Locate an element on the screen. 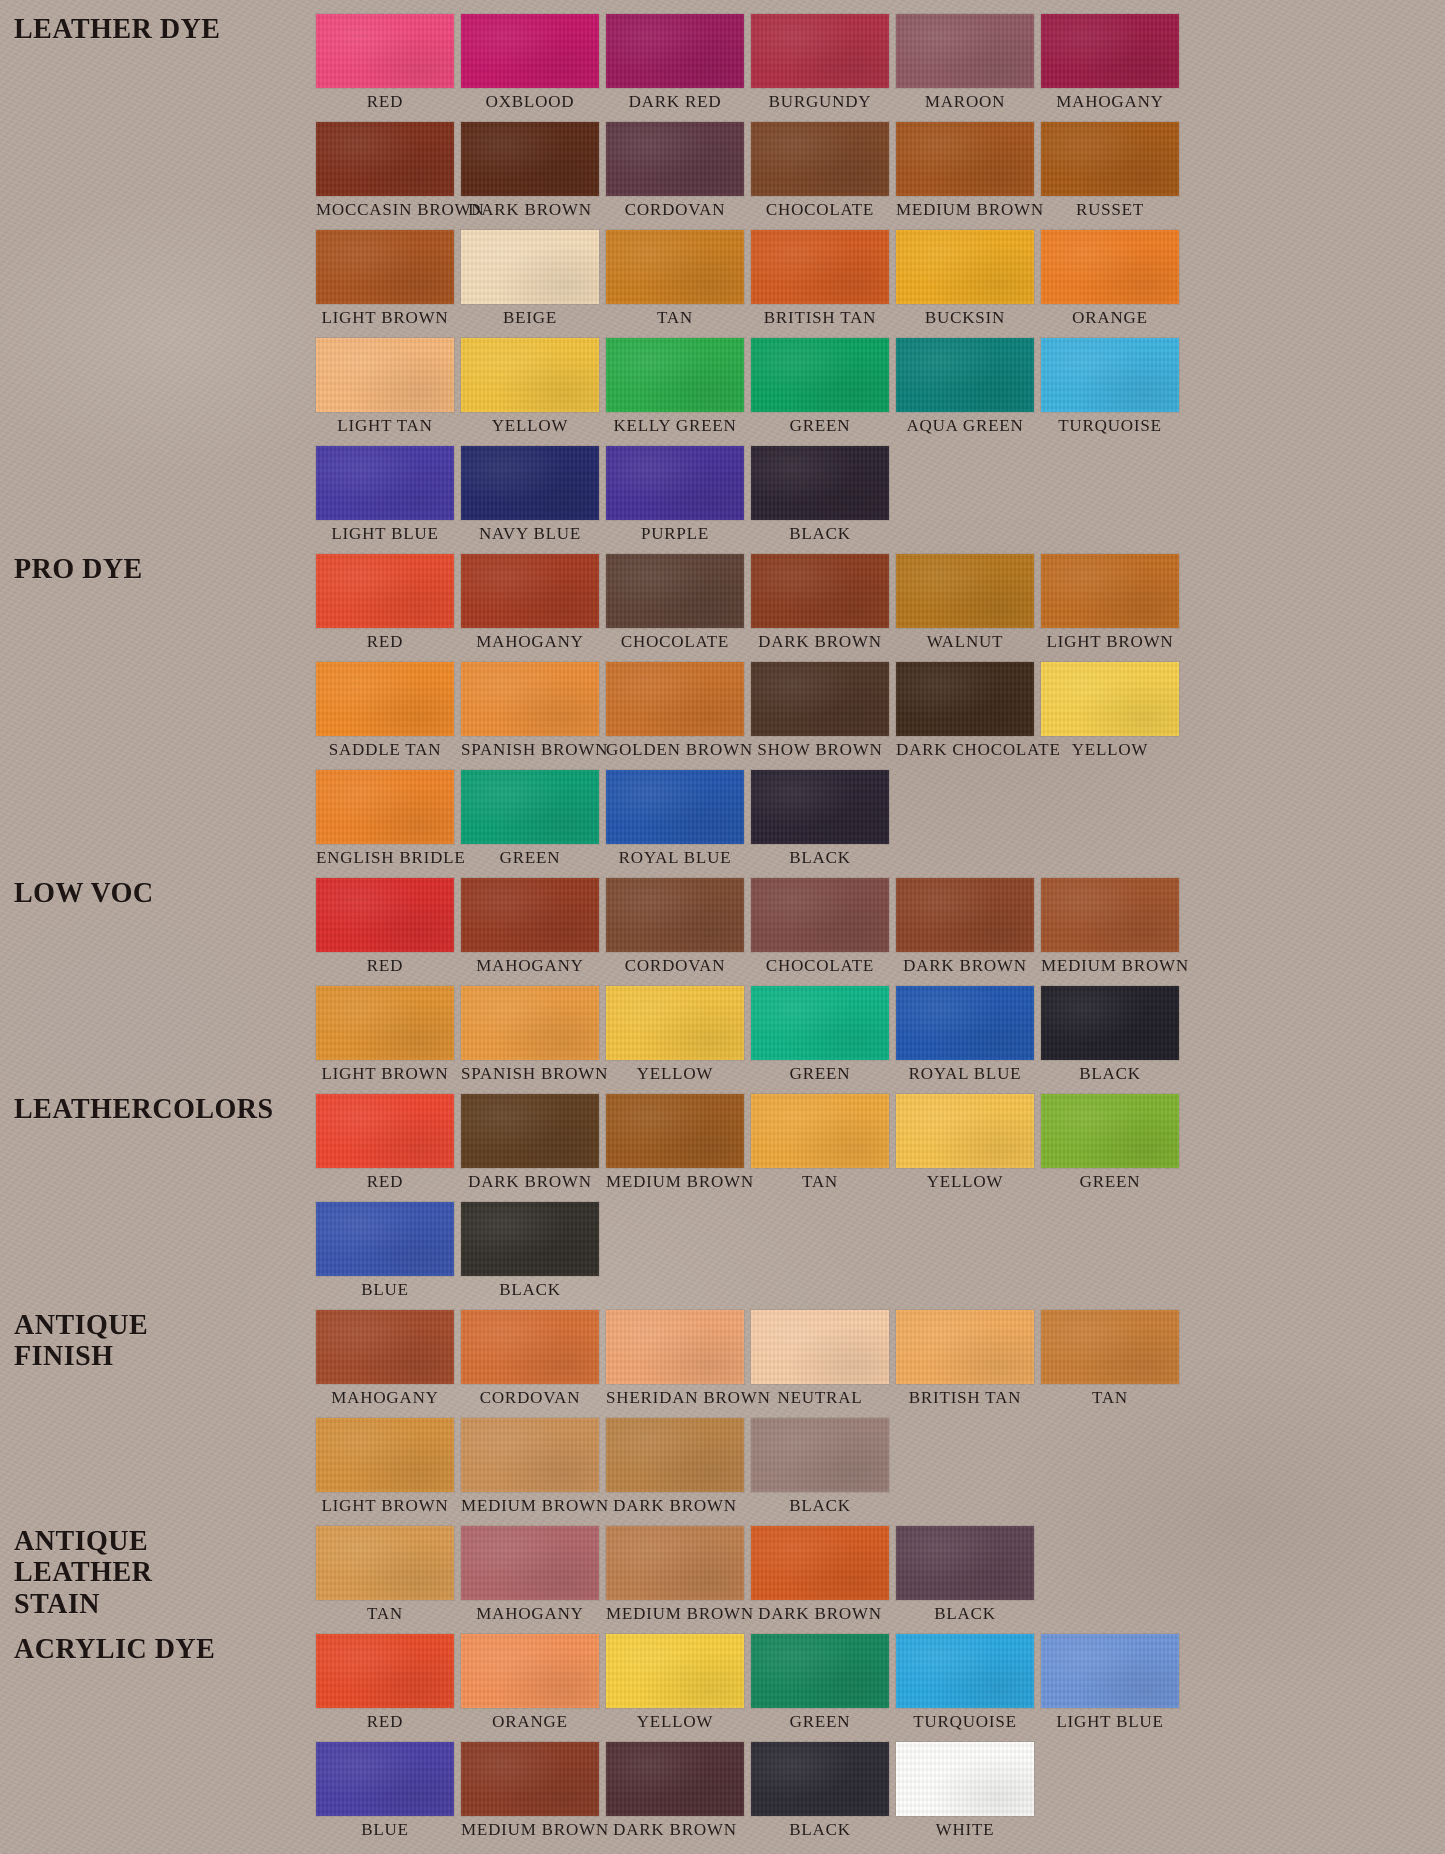 Image resolution: width=1445 pixels, height=1854 pixels. swatch-label: CORDOVAN is located at coordinates (675, 965).